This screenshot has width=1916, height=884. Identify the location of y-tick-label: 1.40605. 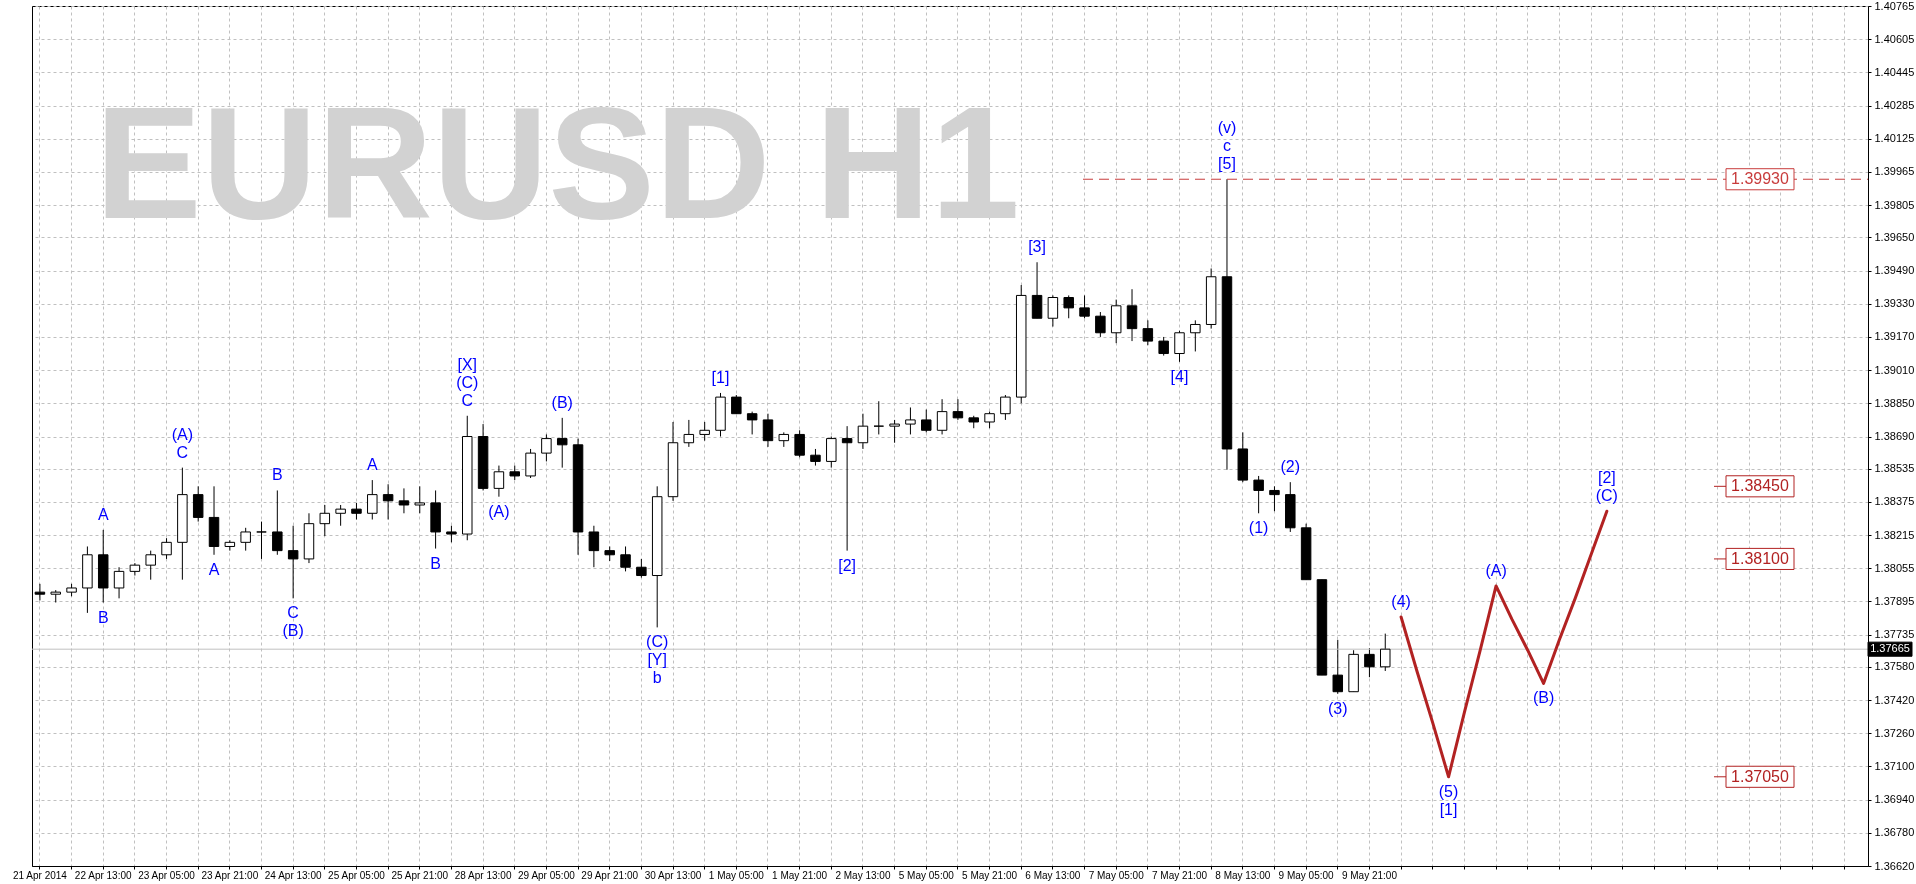
(1894, 38).